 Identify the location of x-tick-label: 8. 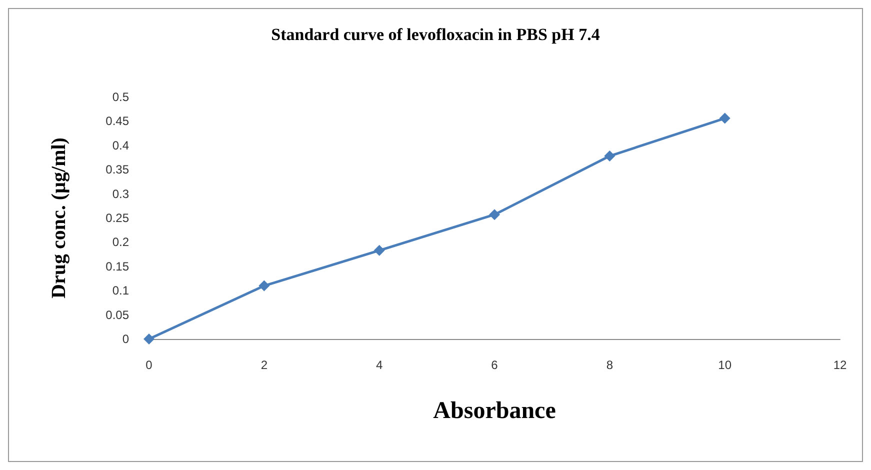
(610, 365).